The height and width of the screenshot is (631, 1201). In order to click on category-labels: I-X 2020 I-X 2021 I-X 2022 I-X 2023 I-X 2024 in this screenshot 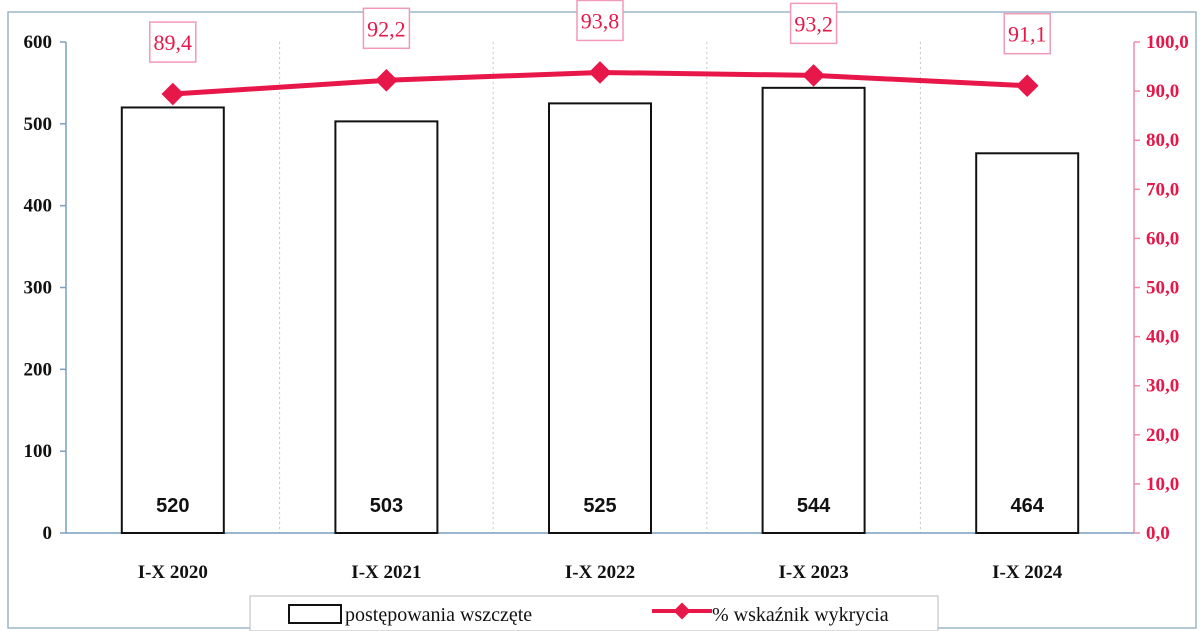, I will do `click(600, 572)`.